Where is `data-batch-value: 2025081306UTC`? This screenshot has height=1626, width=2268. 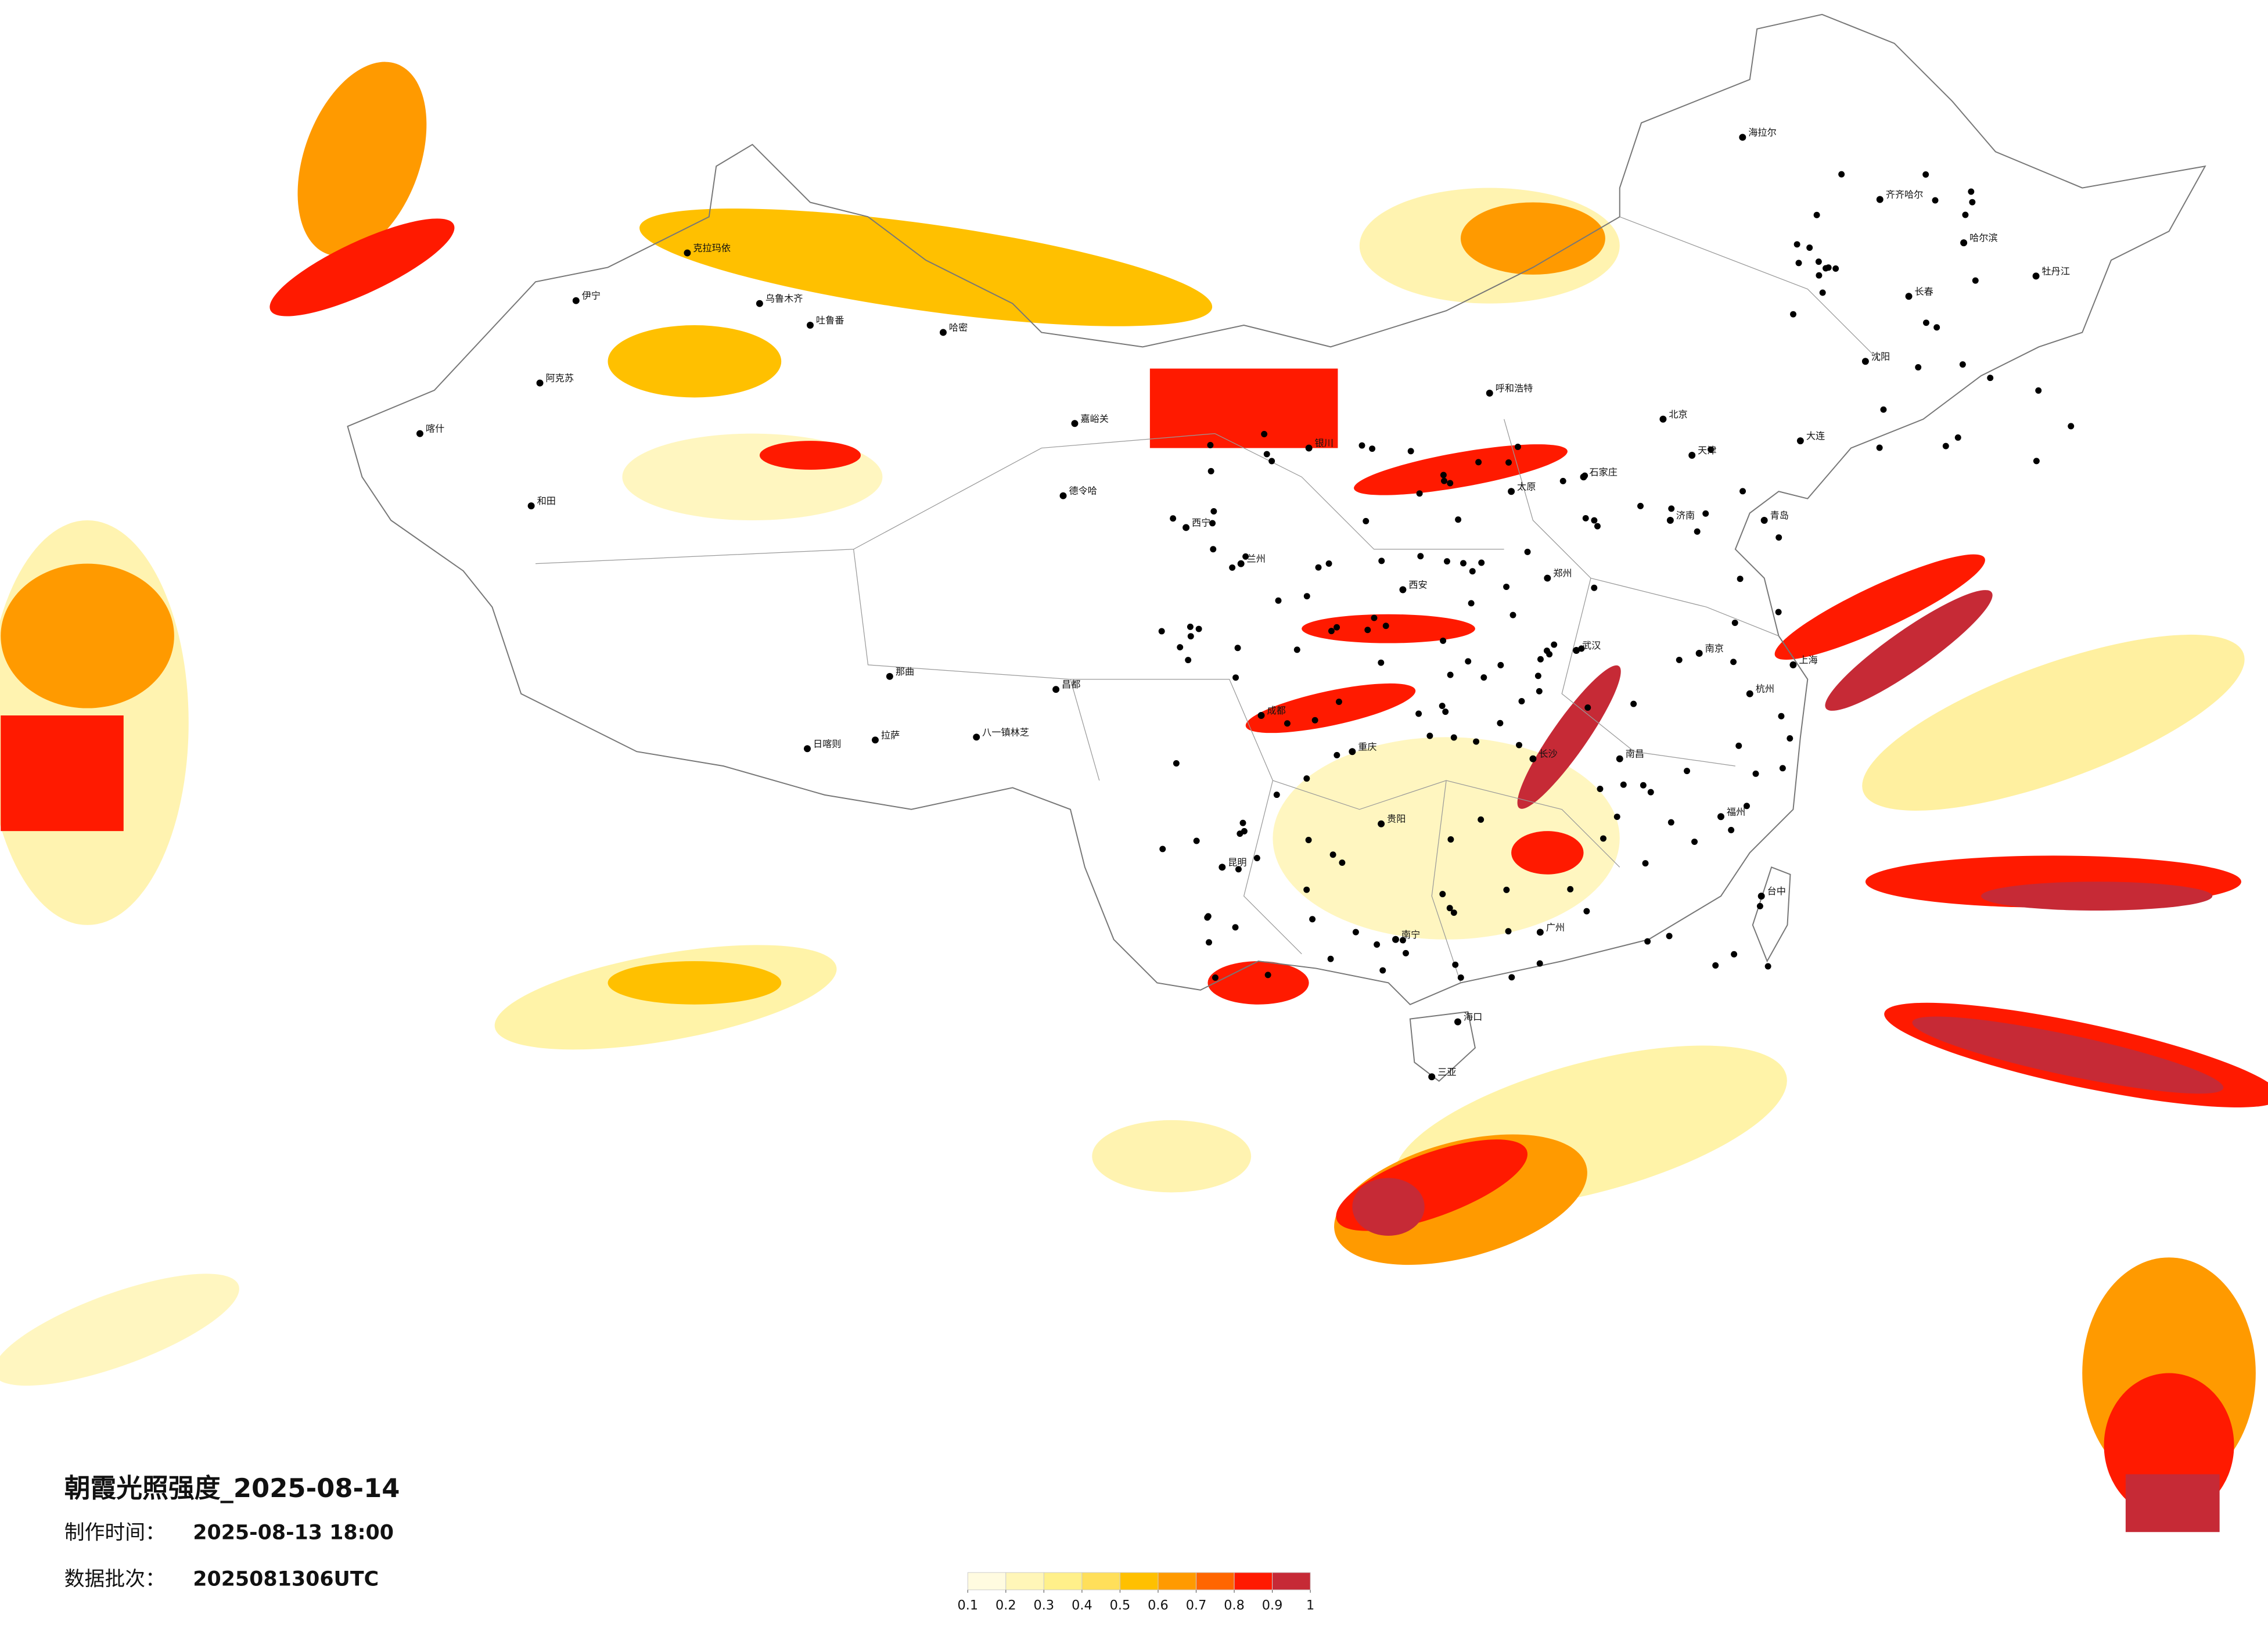
data-batch-value: 2025081306UTC is located at coordinates (286, 1579).